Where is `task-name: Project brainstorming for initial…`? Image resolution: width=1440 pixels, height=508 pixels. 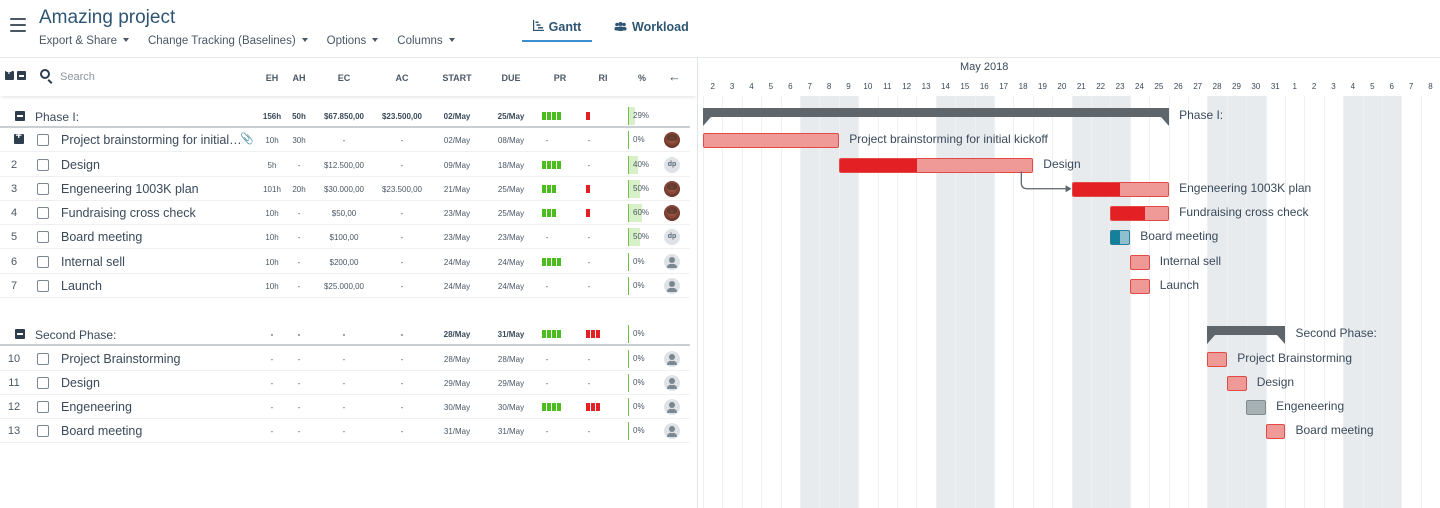 task-name: Project brainstorming for initial… is located at coordinates (151, 140).